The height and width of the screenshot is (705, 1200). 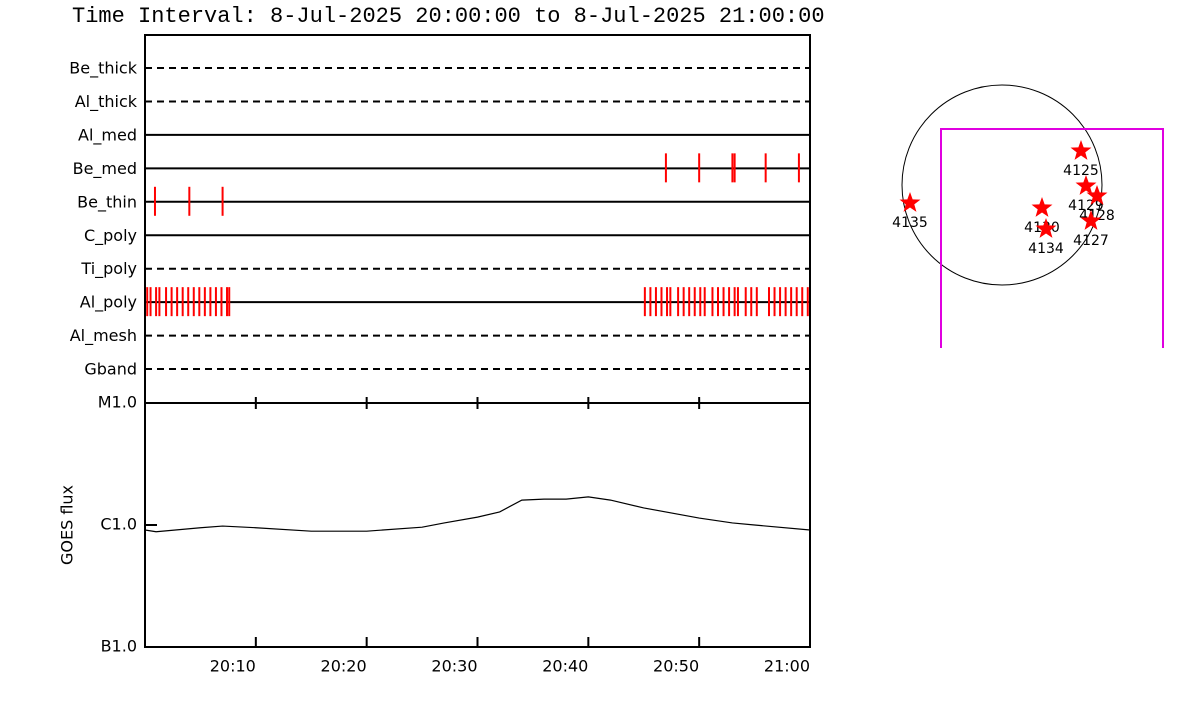 What do you see at coordinates (1081, 171) in the screenshot?
I see `star-label: 4125` at bounding box center [1081, 171].